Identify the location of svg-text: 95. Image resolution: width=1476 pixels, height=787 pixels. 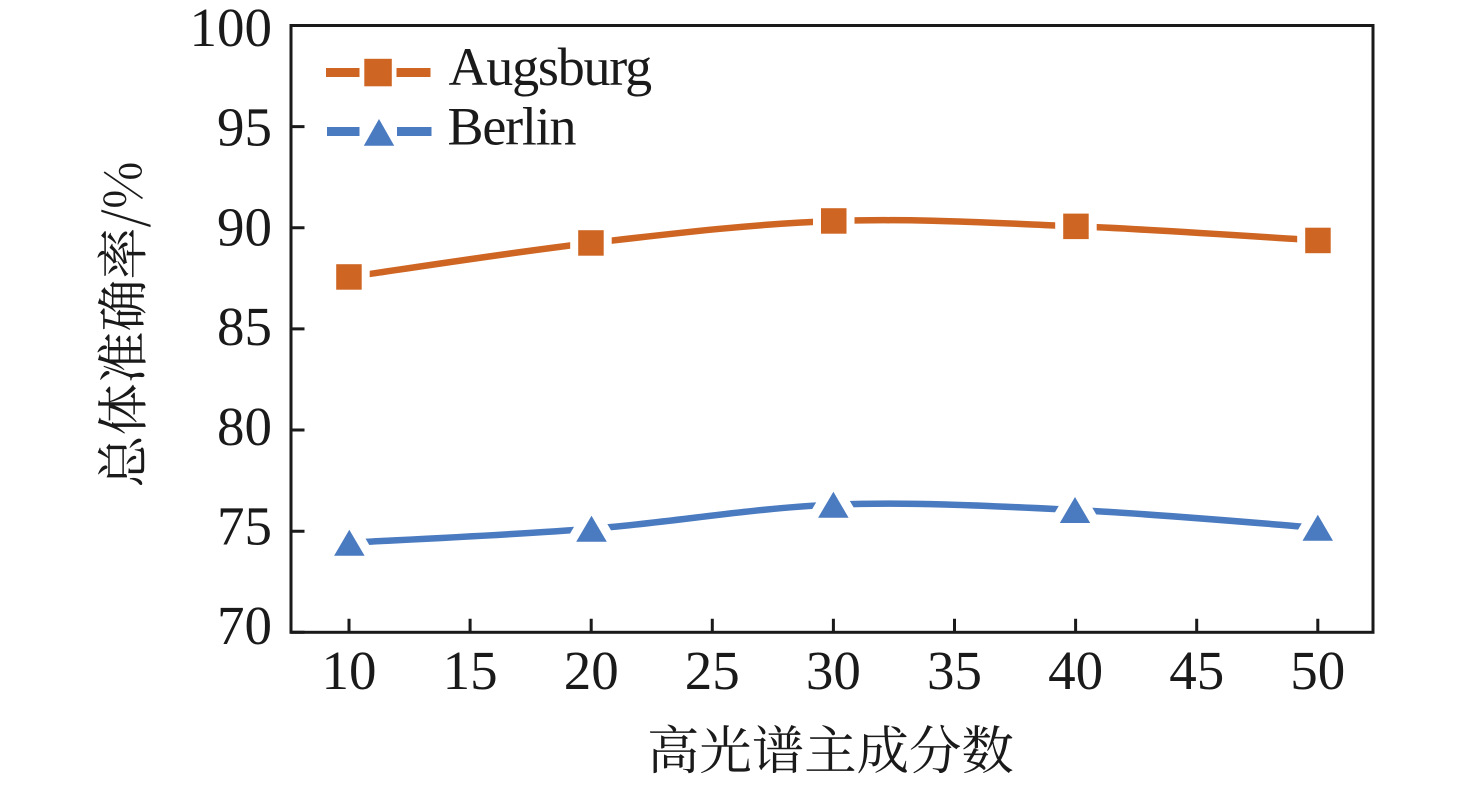
(244, 127).